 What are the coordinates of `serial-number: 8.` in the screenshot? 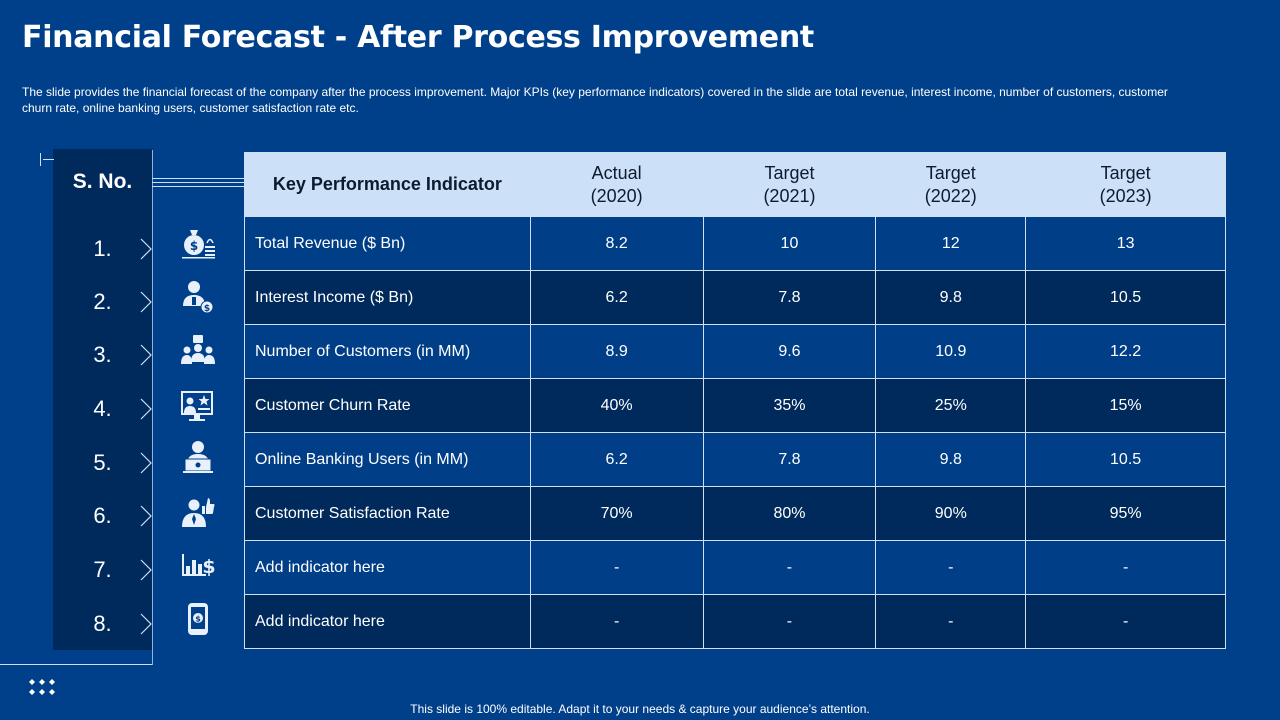 It's located at (102, 623).